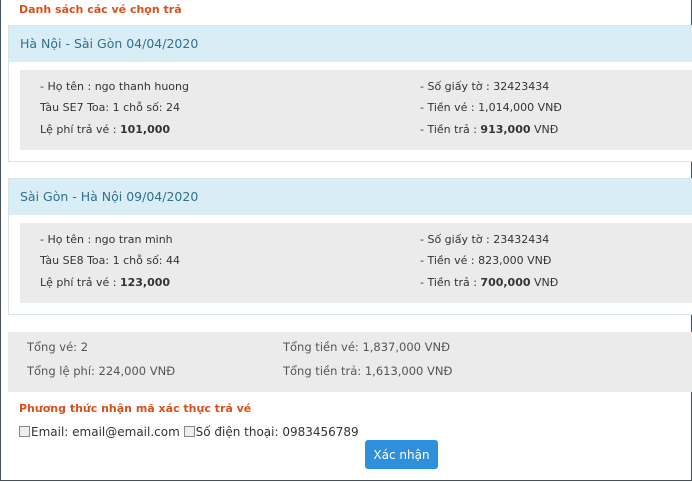  Describe the element at coordinates (135, 408) in the screenshot. I see `verification-heading: Phương thức nhận mã xác thực trả vé` at that location.